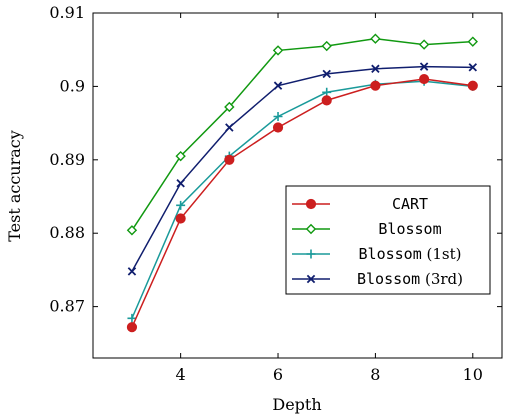  What do you see at coordinates (296, 404) in the screenshot?
I see `x-axis-label: Depth` at bounding box center [296, 404].